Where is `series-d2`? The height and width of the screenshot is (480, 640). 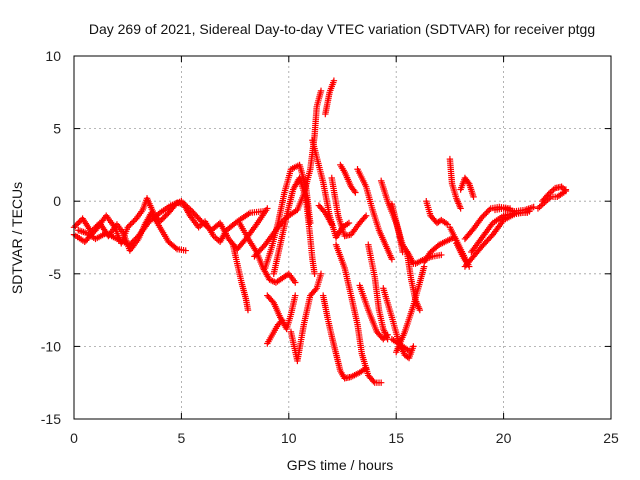 series-d2 is located at coordinates (375, 214).